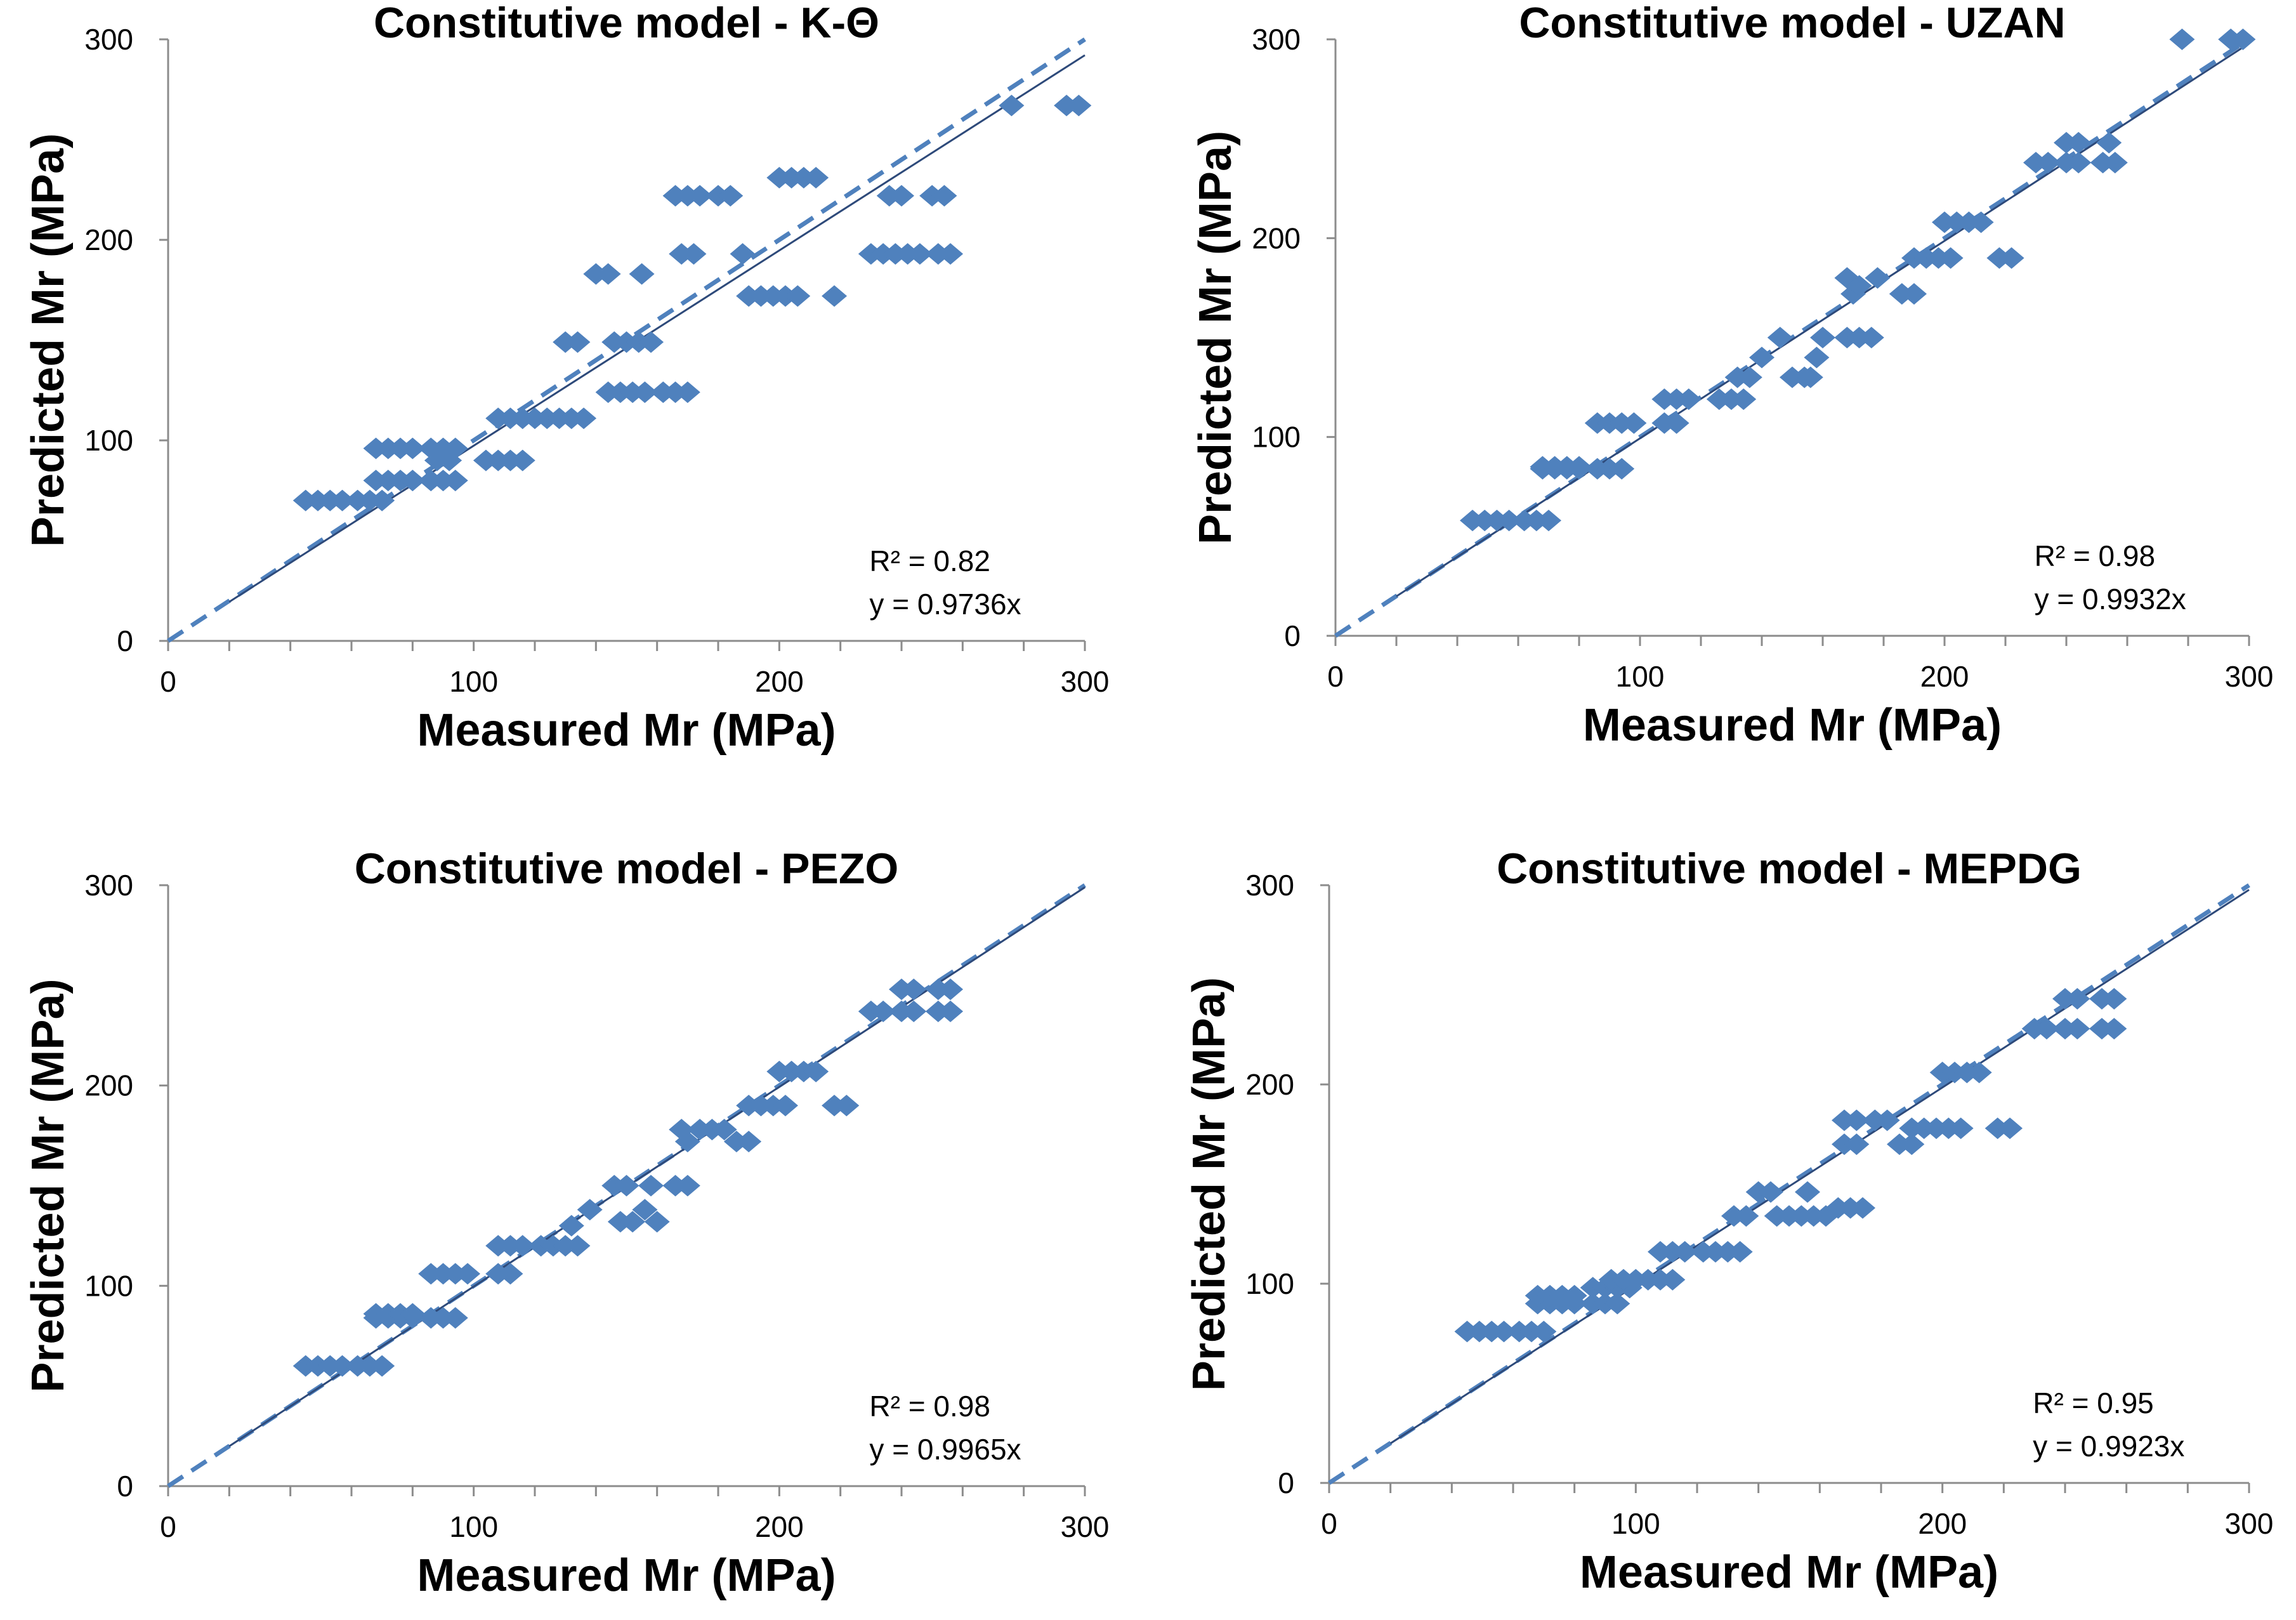  Describe the element at coordinates (1789, 869) in the screenshot. I see `mepdg-chart-title: Constitutive model - MEPDG` at that location.